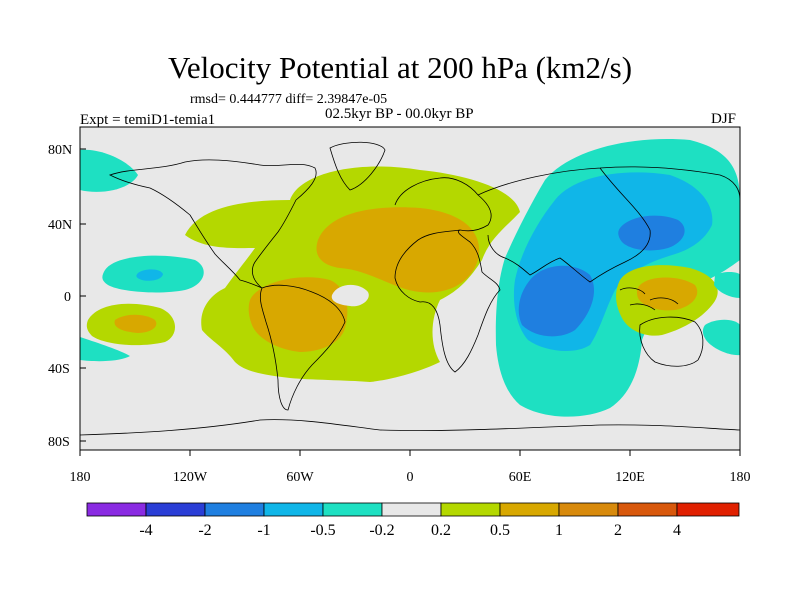  I want to click on lat-label-eq: 0, so click(67, 297).